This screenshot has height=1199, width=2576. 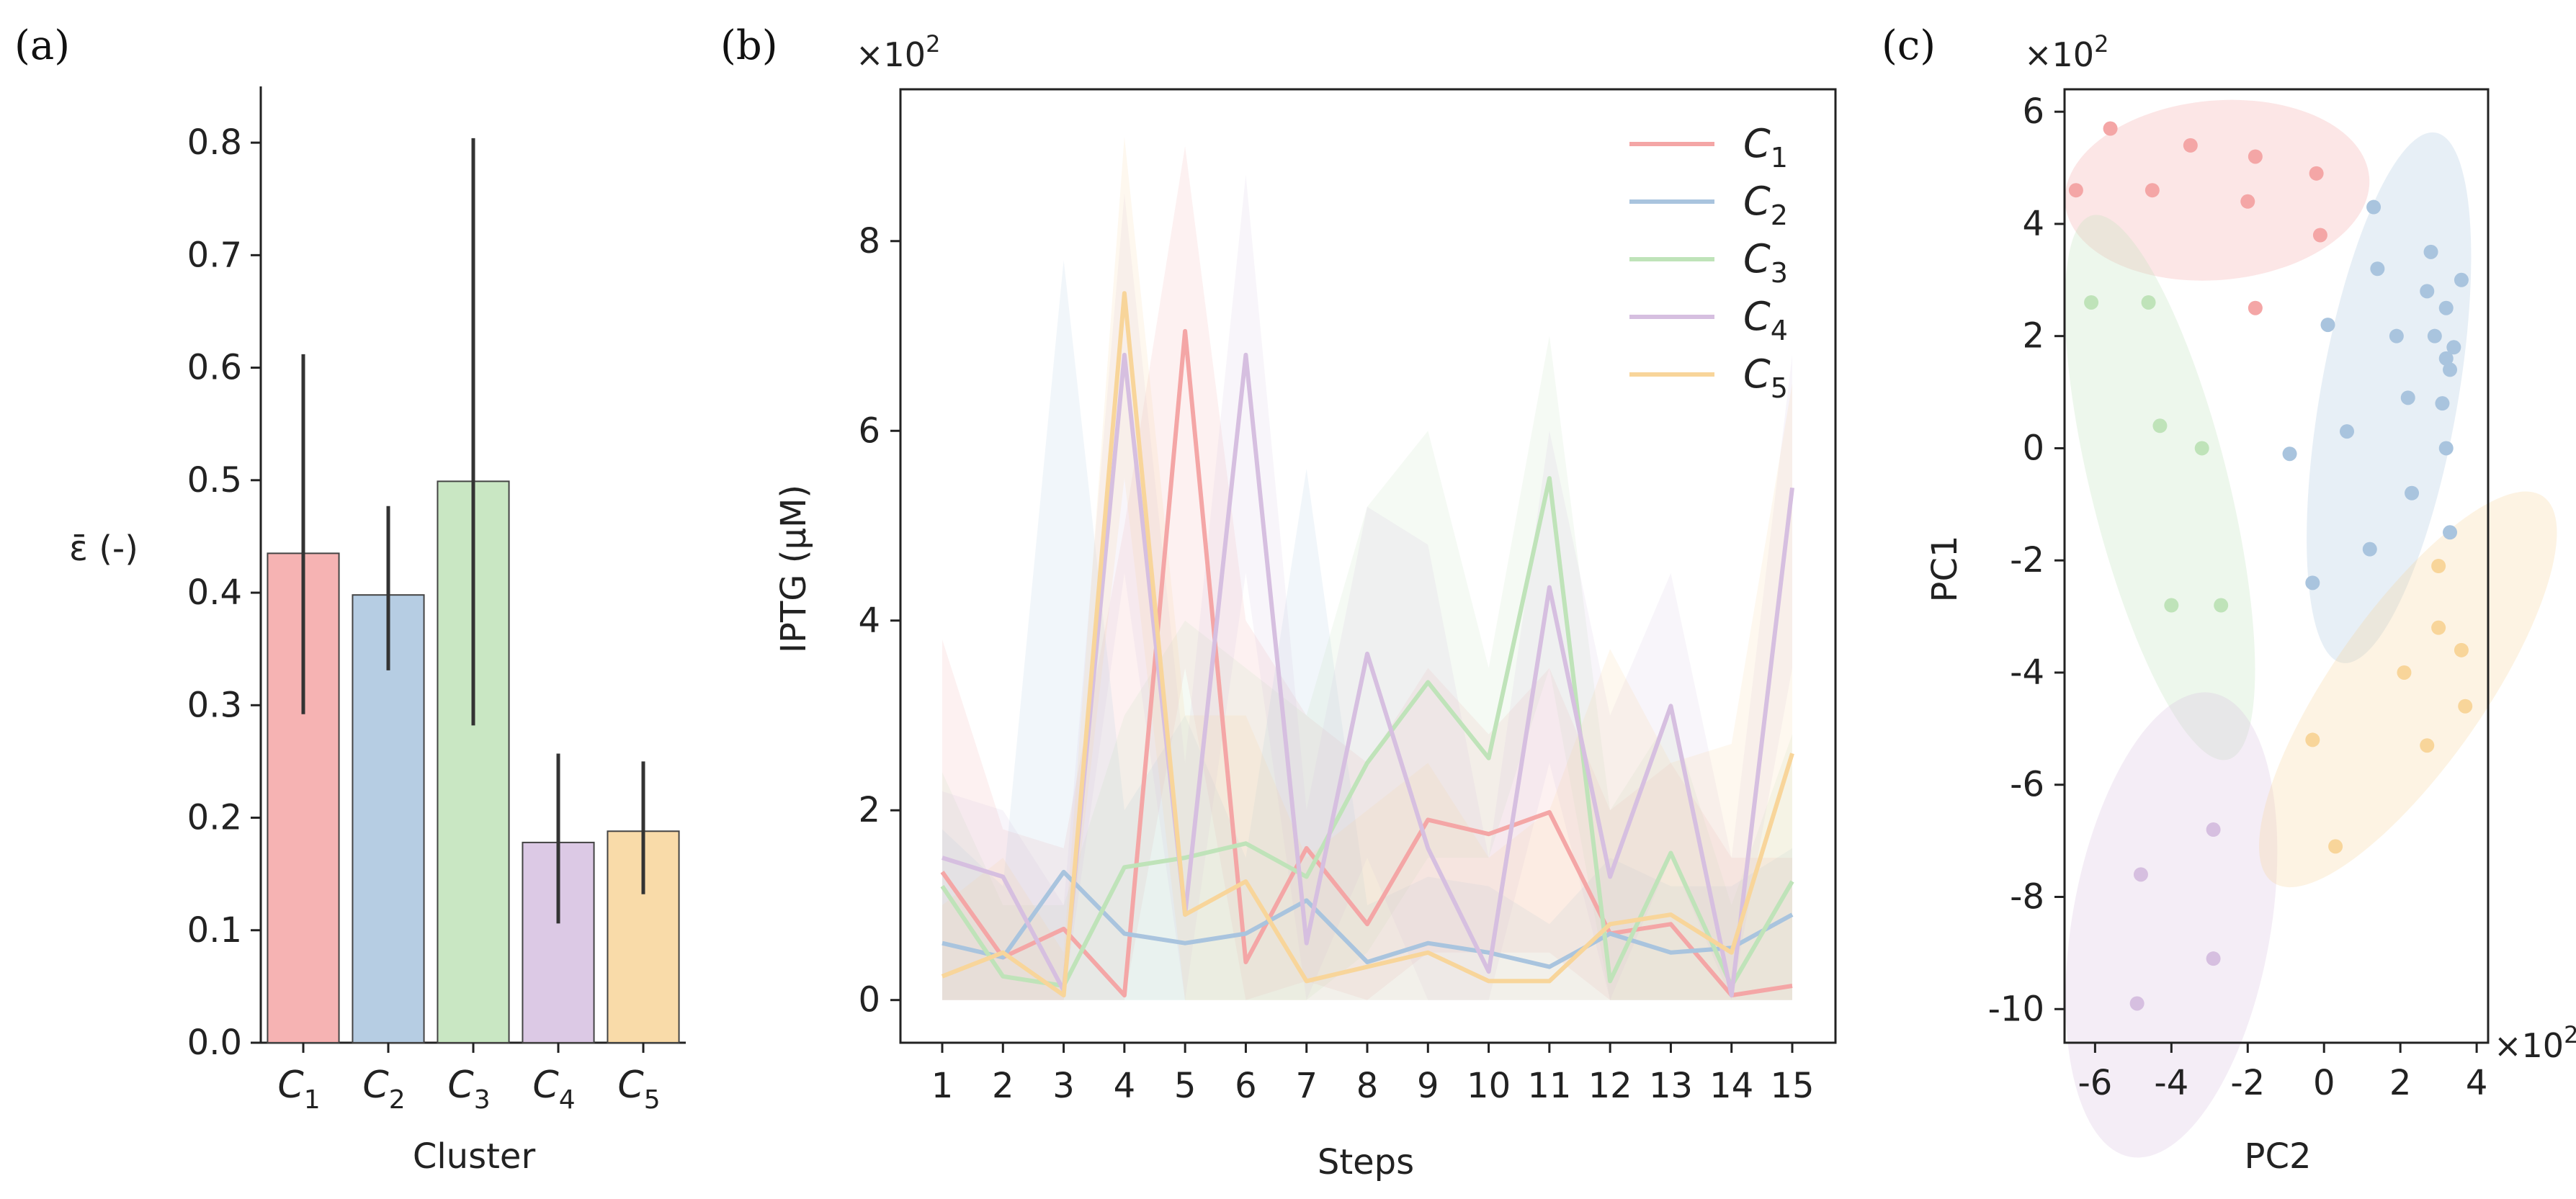 I want to click on panel-c-xlabel: PC2, so click(x=2278, y=1157).